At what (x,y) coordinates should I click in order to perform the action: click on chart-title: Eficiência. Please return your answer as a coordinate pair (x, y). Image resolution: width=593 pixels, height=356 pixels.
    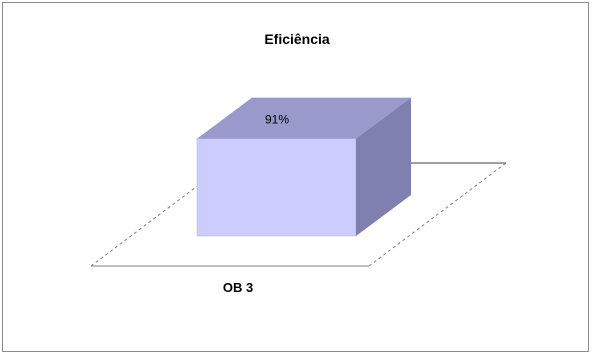
    Looking at the image, I should click on (297, 39).